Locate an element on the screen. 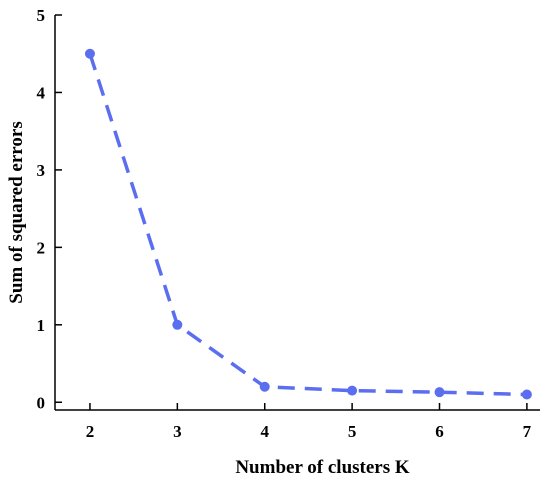  x-tick-label: 3 is located at coordinates (177, 431).